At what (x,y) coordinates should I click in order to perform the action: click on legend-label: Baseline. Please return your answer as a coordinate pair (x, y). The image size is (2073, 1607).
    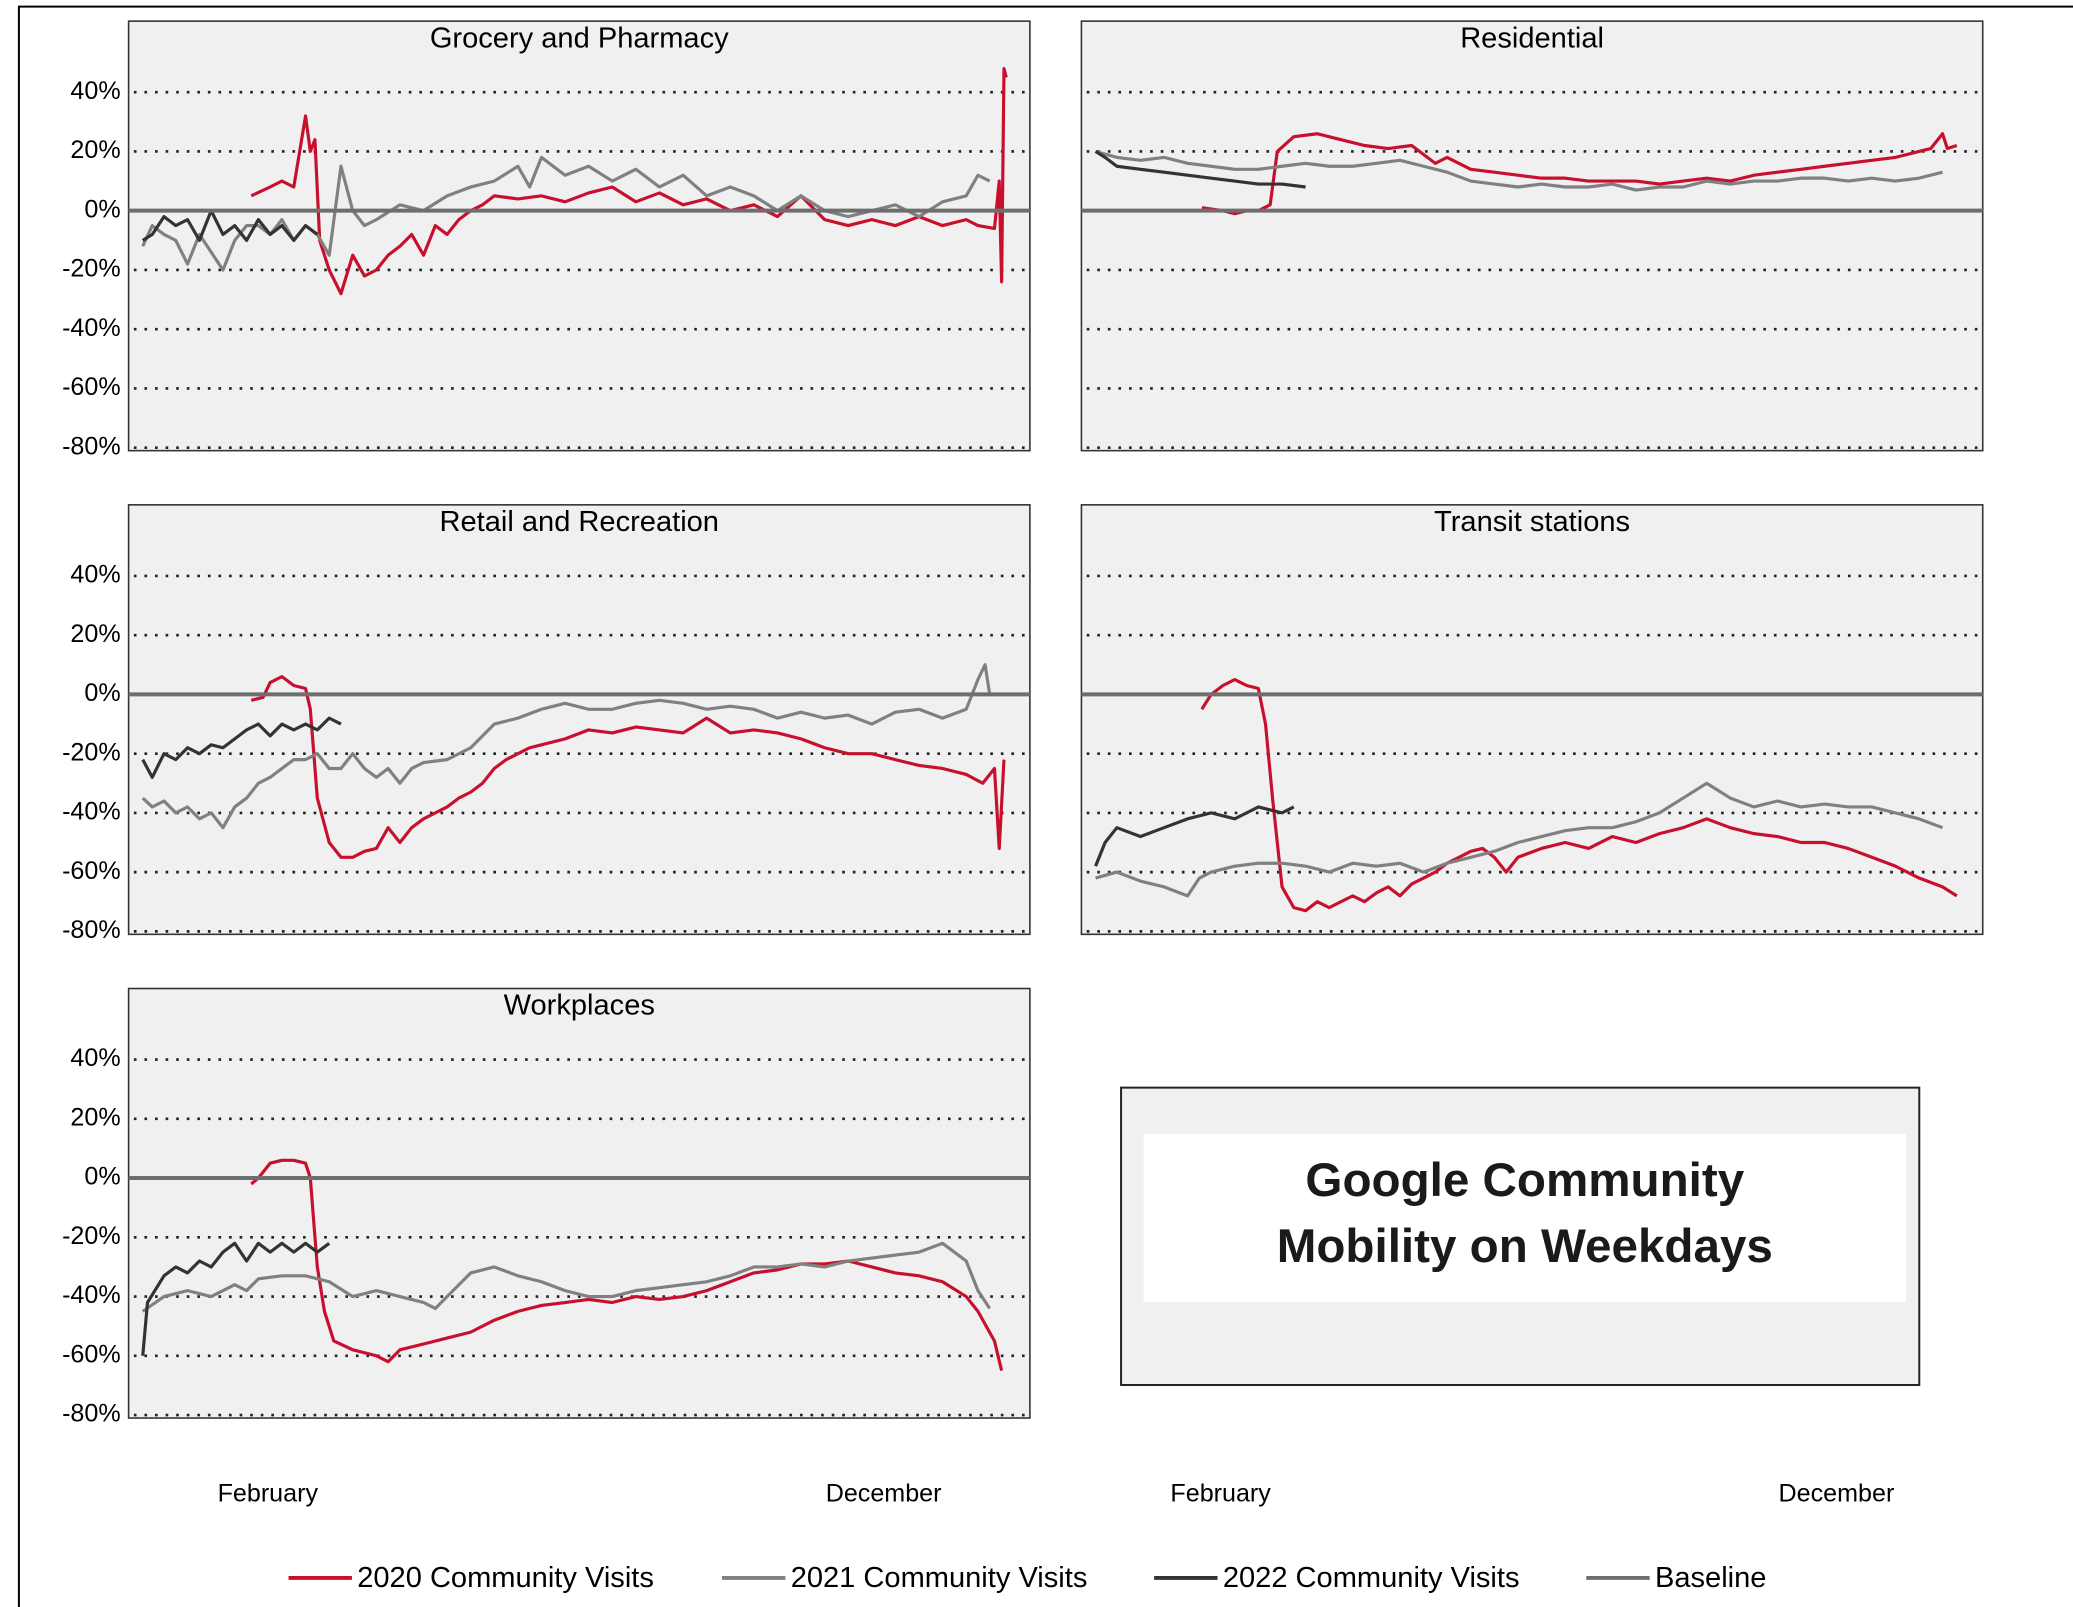
    Looking at the image, I should click on (1710, 1578).